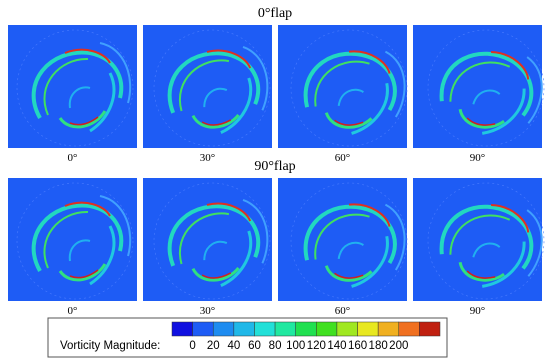 This screenshot has height=361, width=550. Describe the element at coordinates (213, 346) in the screenshot. I see `colorbar-tick-label: 20` at that location.